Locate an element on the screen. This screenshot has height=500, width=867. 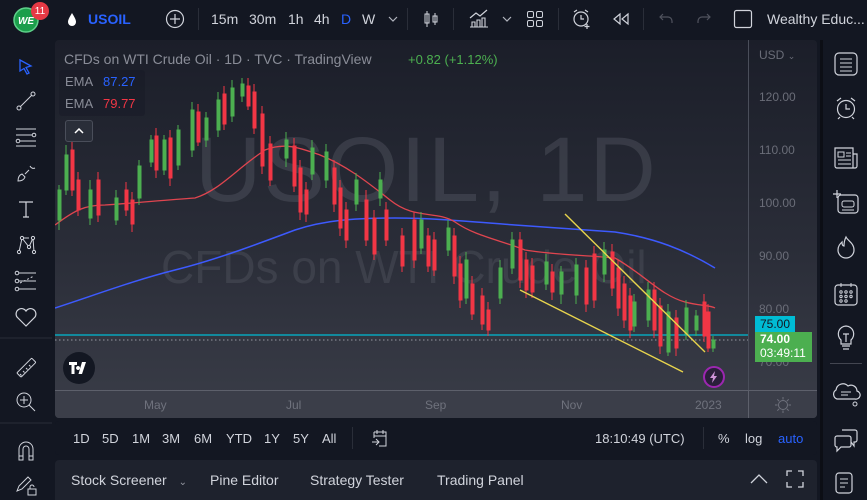
undo-button is located at coordinates (666, 19).